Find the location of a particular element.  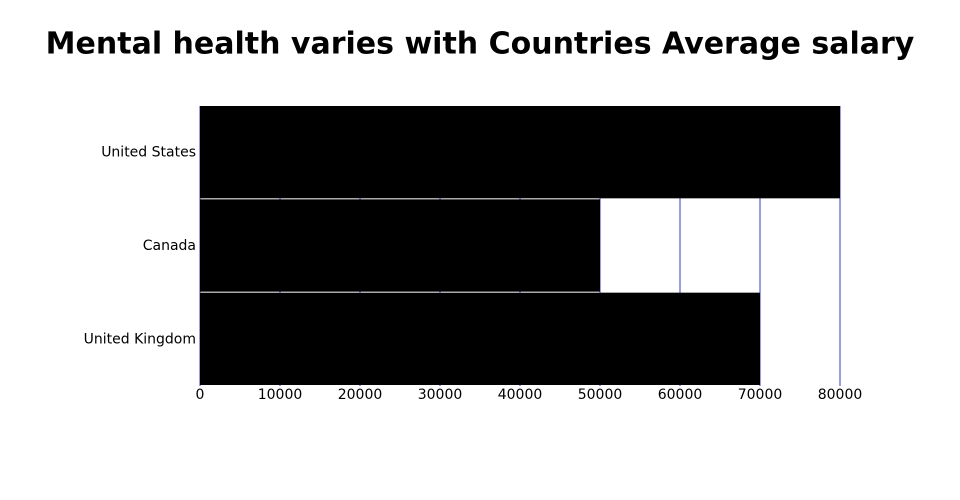

x-tick-label: 60000 is located at coordinates (680, 395).